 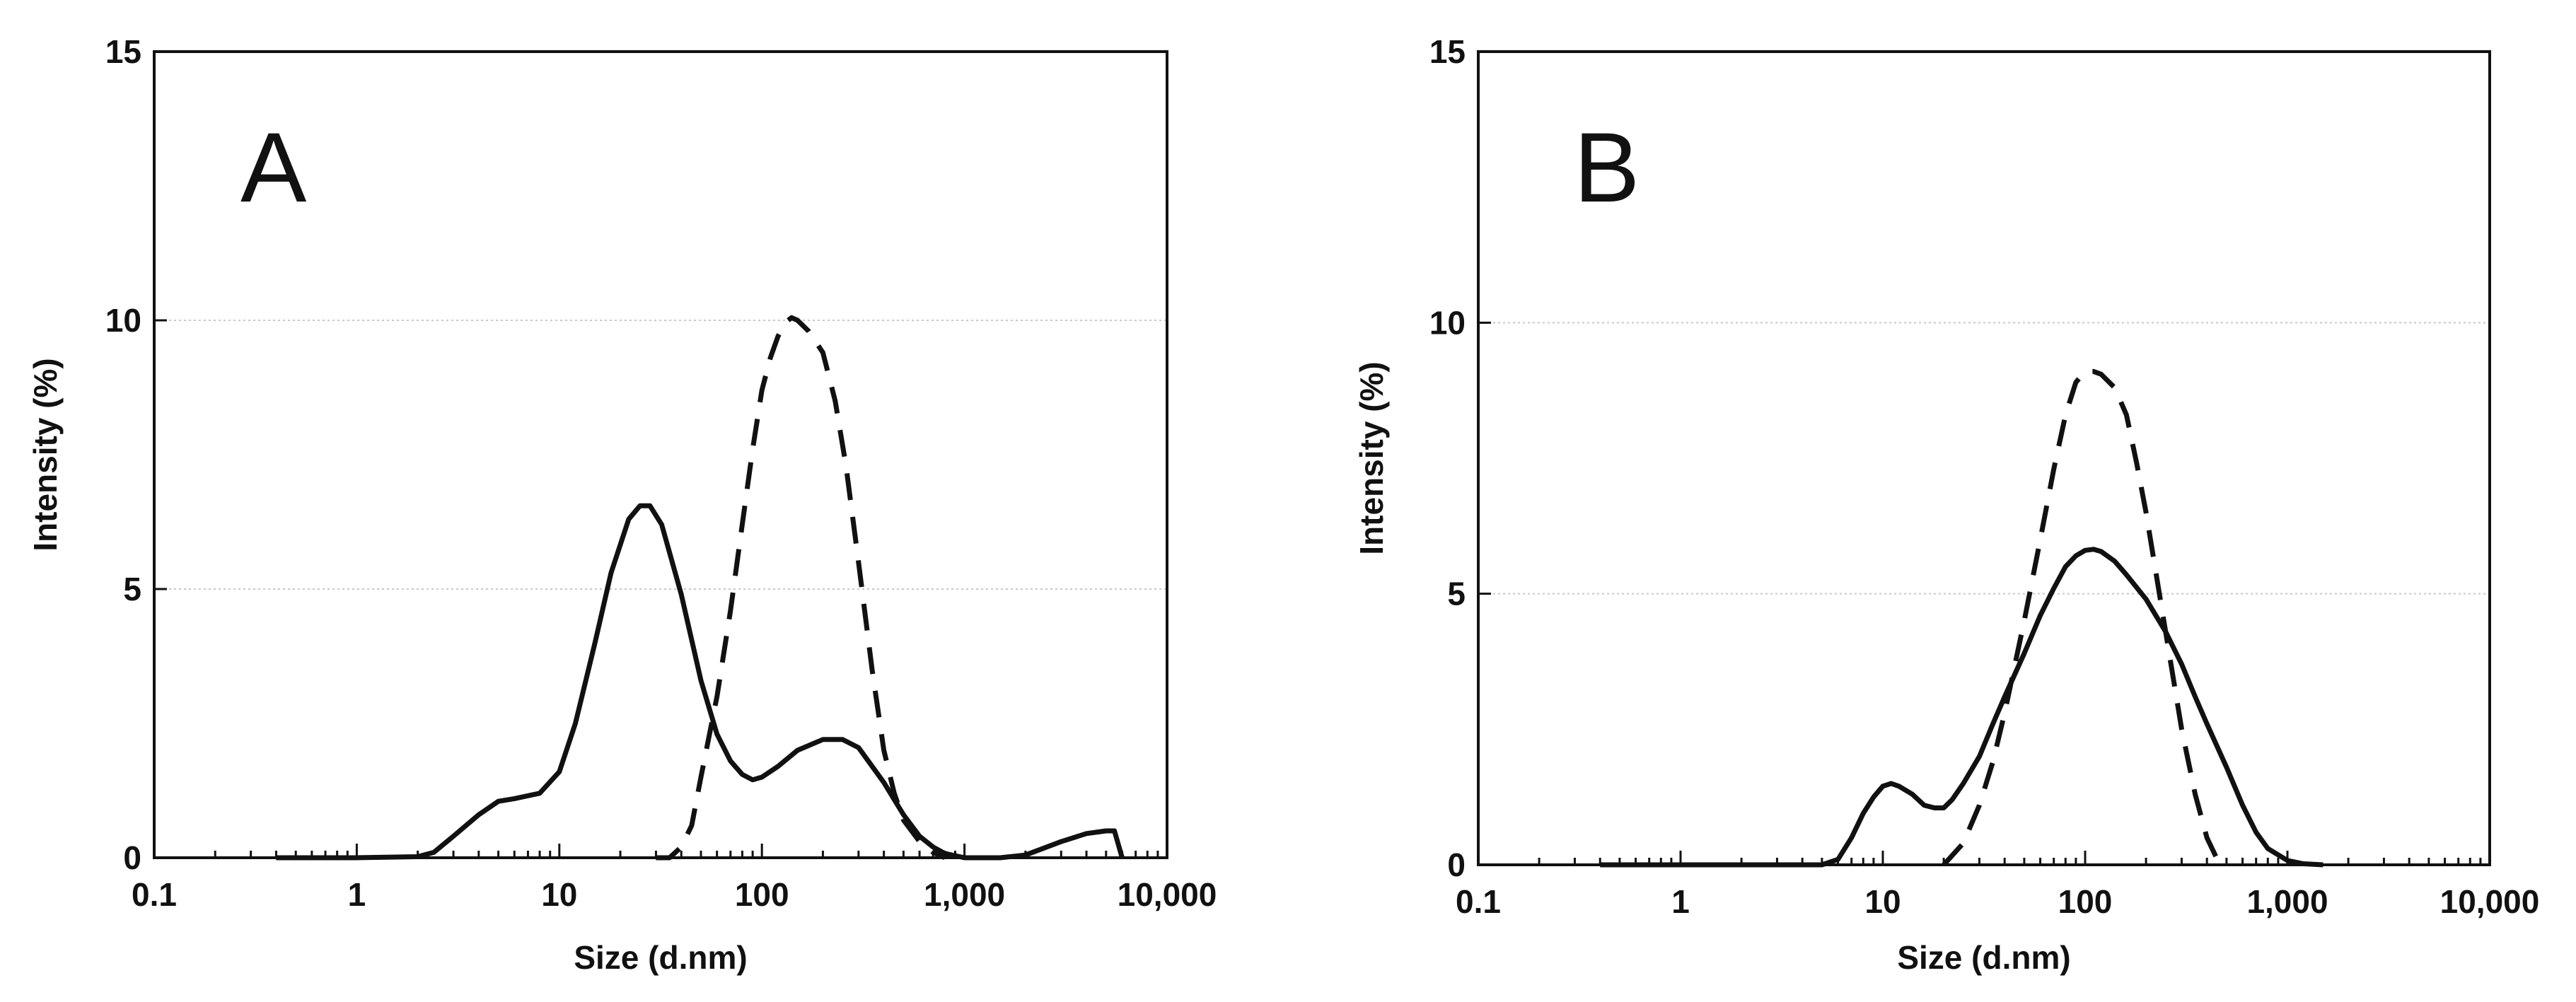 What do you see at coordinates (1607, 167) in the screenshot?
I see `panel-letter: B` at bounding box center [1607, 167].